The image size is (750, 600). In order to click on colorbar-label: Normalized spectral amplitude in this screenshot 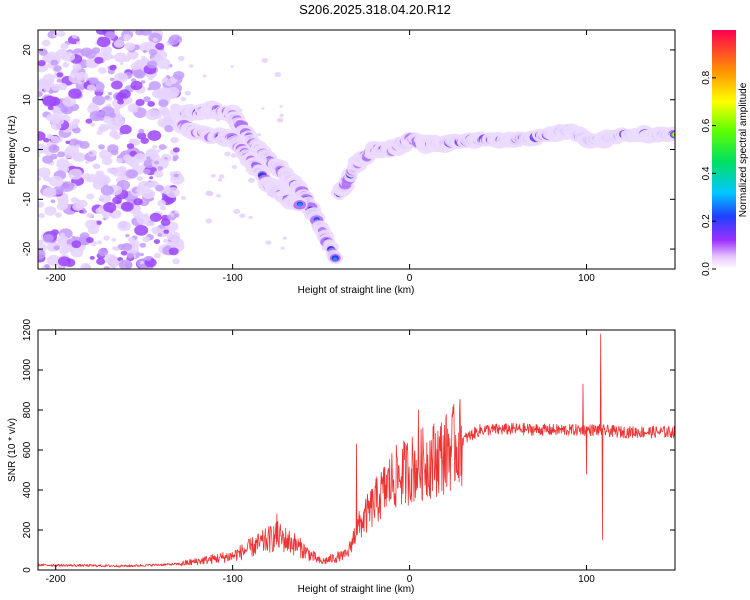, I will do `click(743, 149)`.